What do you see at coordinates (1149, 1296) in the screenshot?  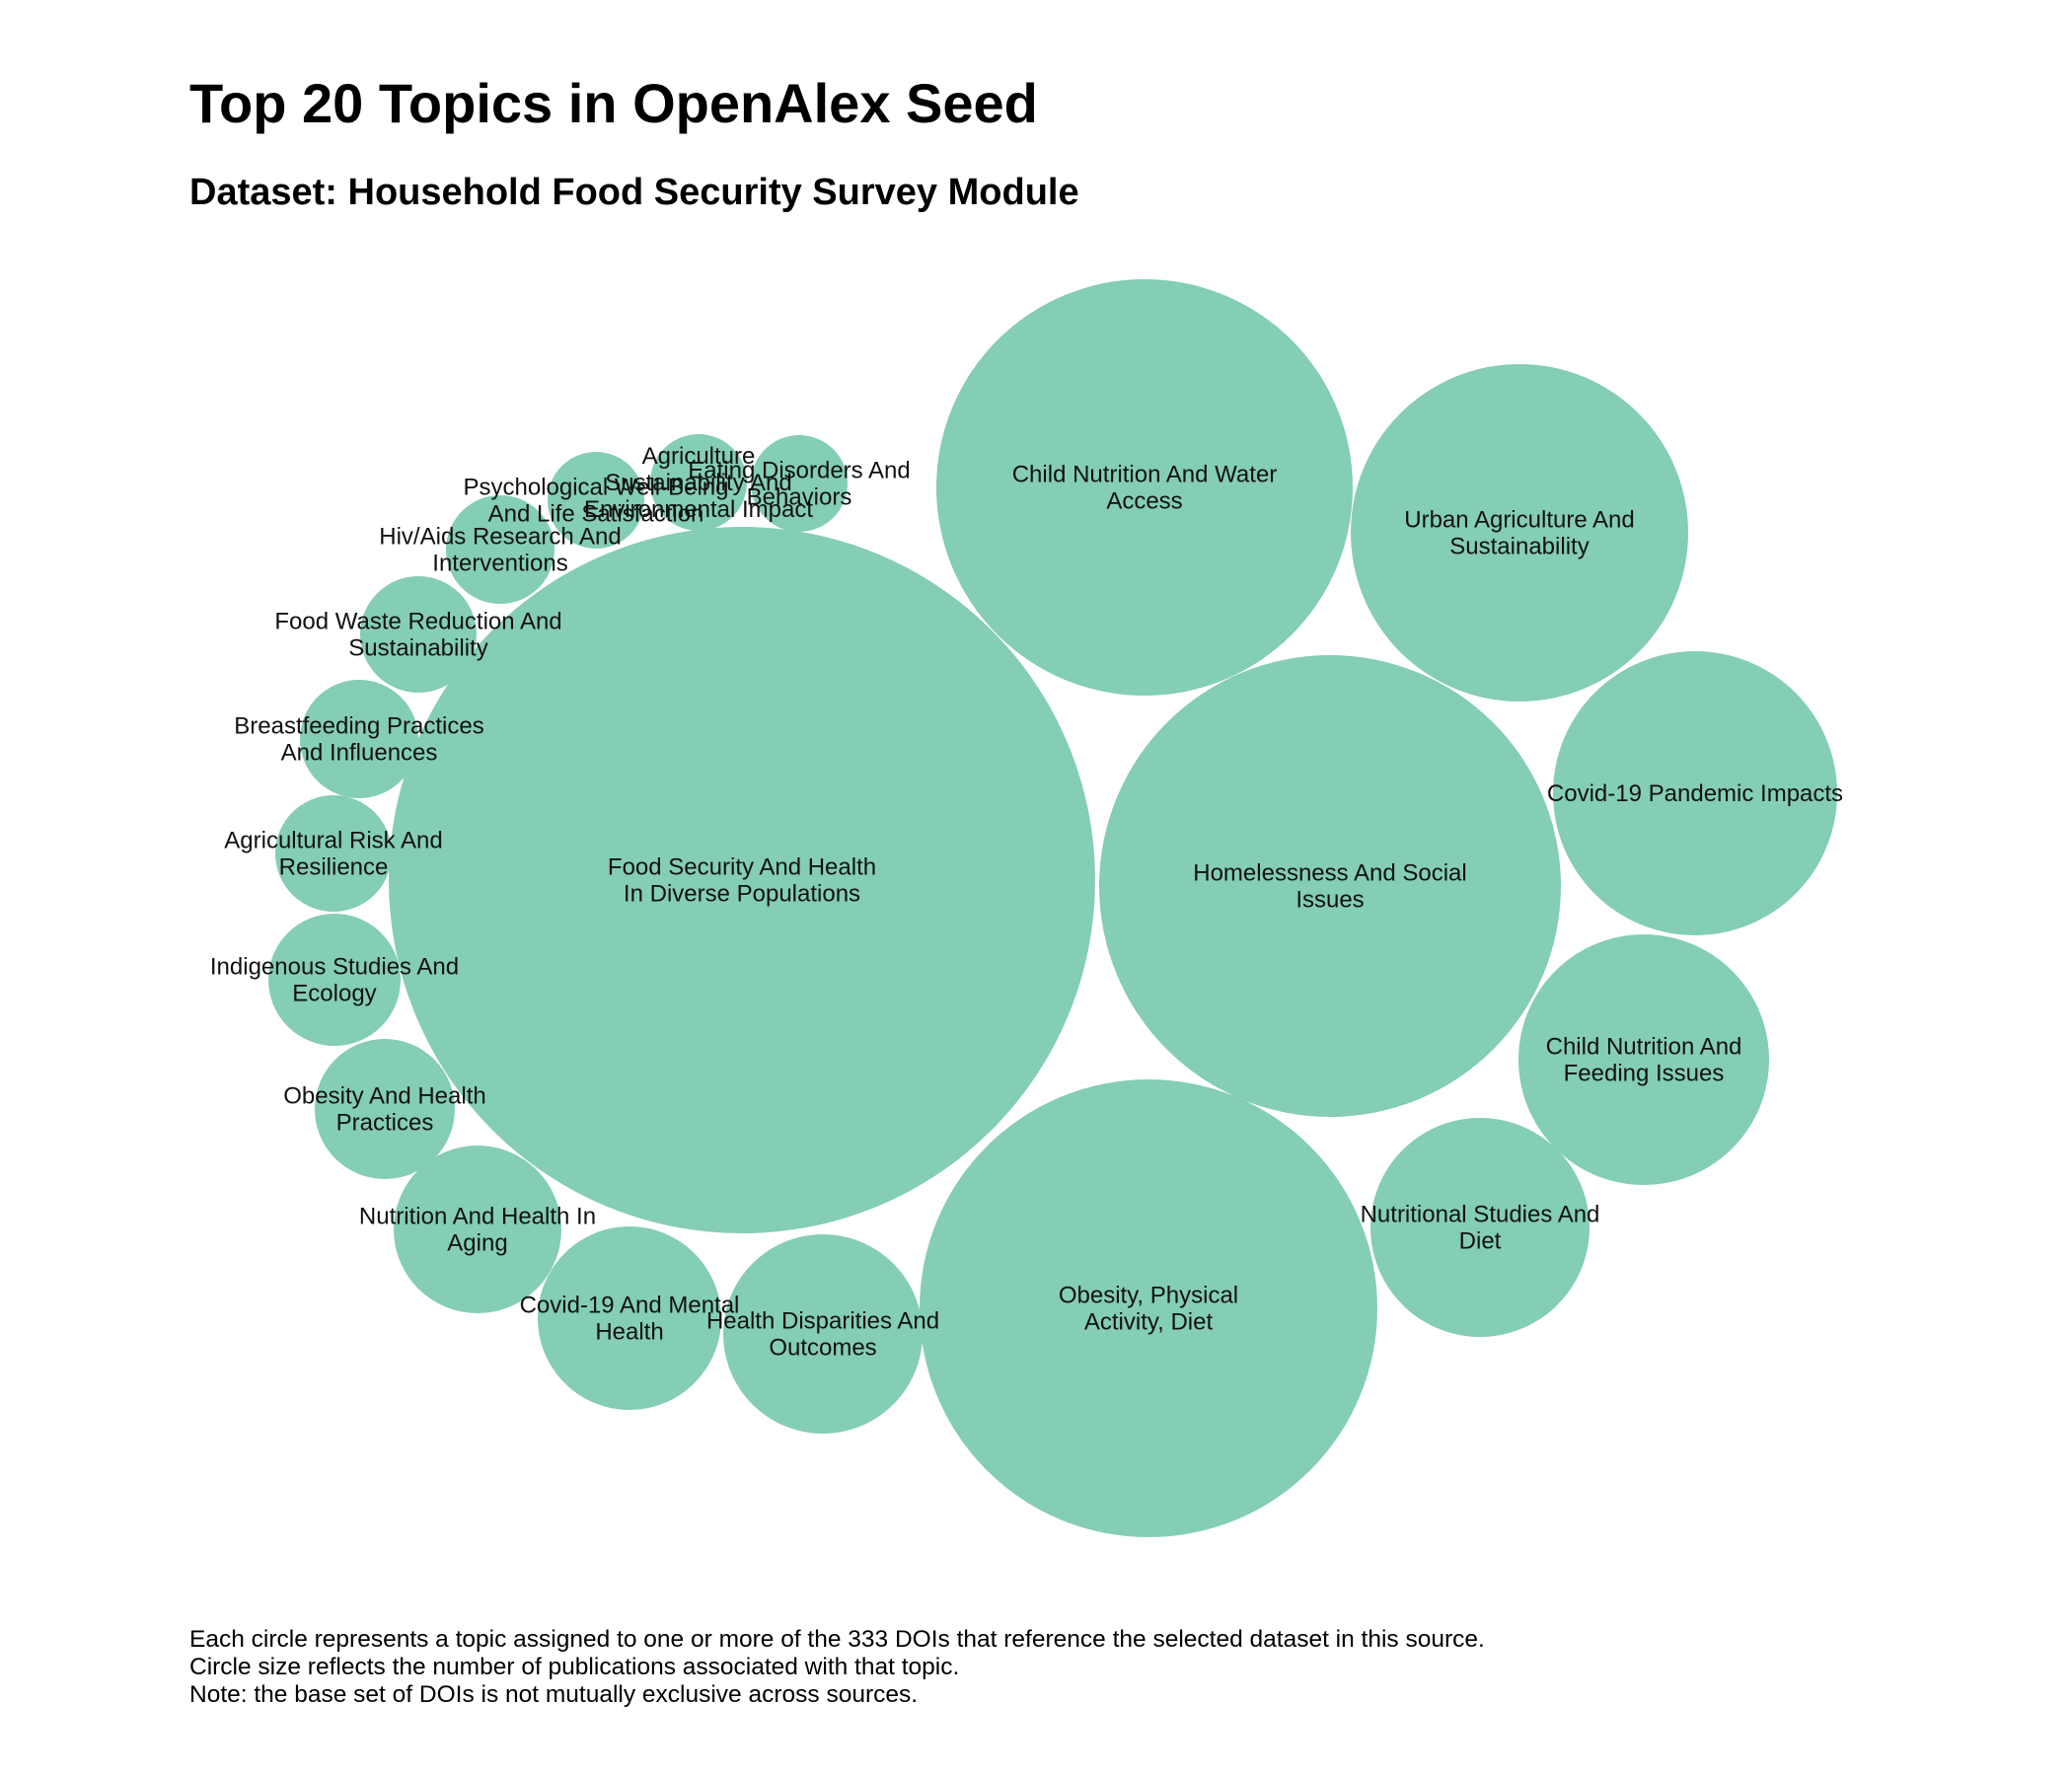 I see `topic-label-line: Obesity, Physical` at bounding box center [1149, 1296].